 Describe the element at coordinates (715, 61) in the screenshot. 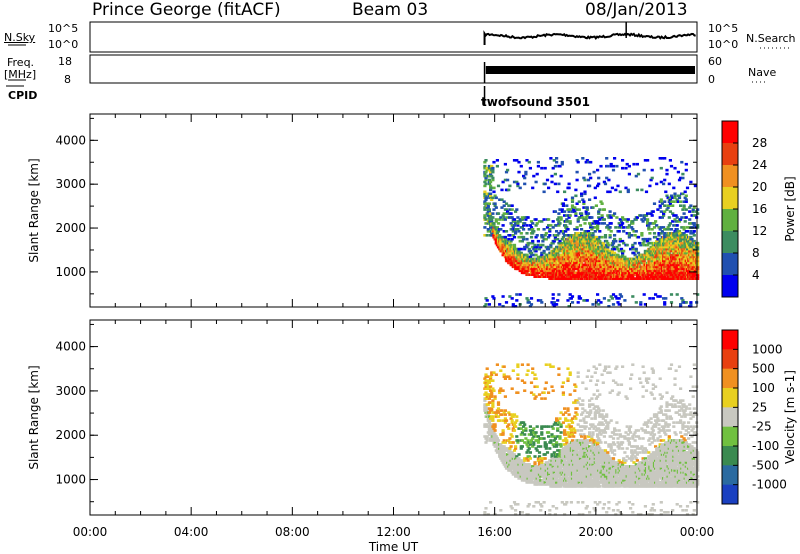

I see `nave-tick-high: 60` at that location.